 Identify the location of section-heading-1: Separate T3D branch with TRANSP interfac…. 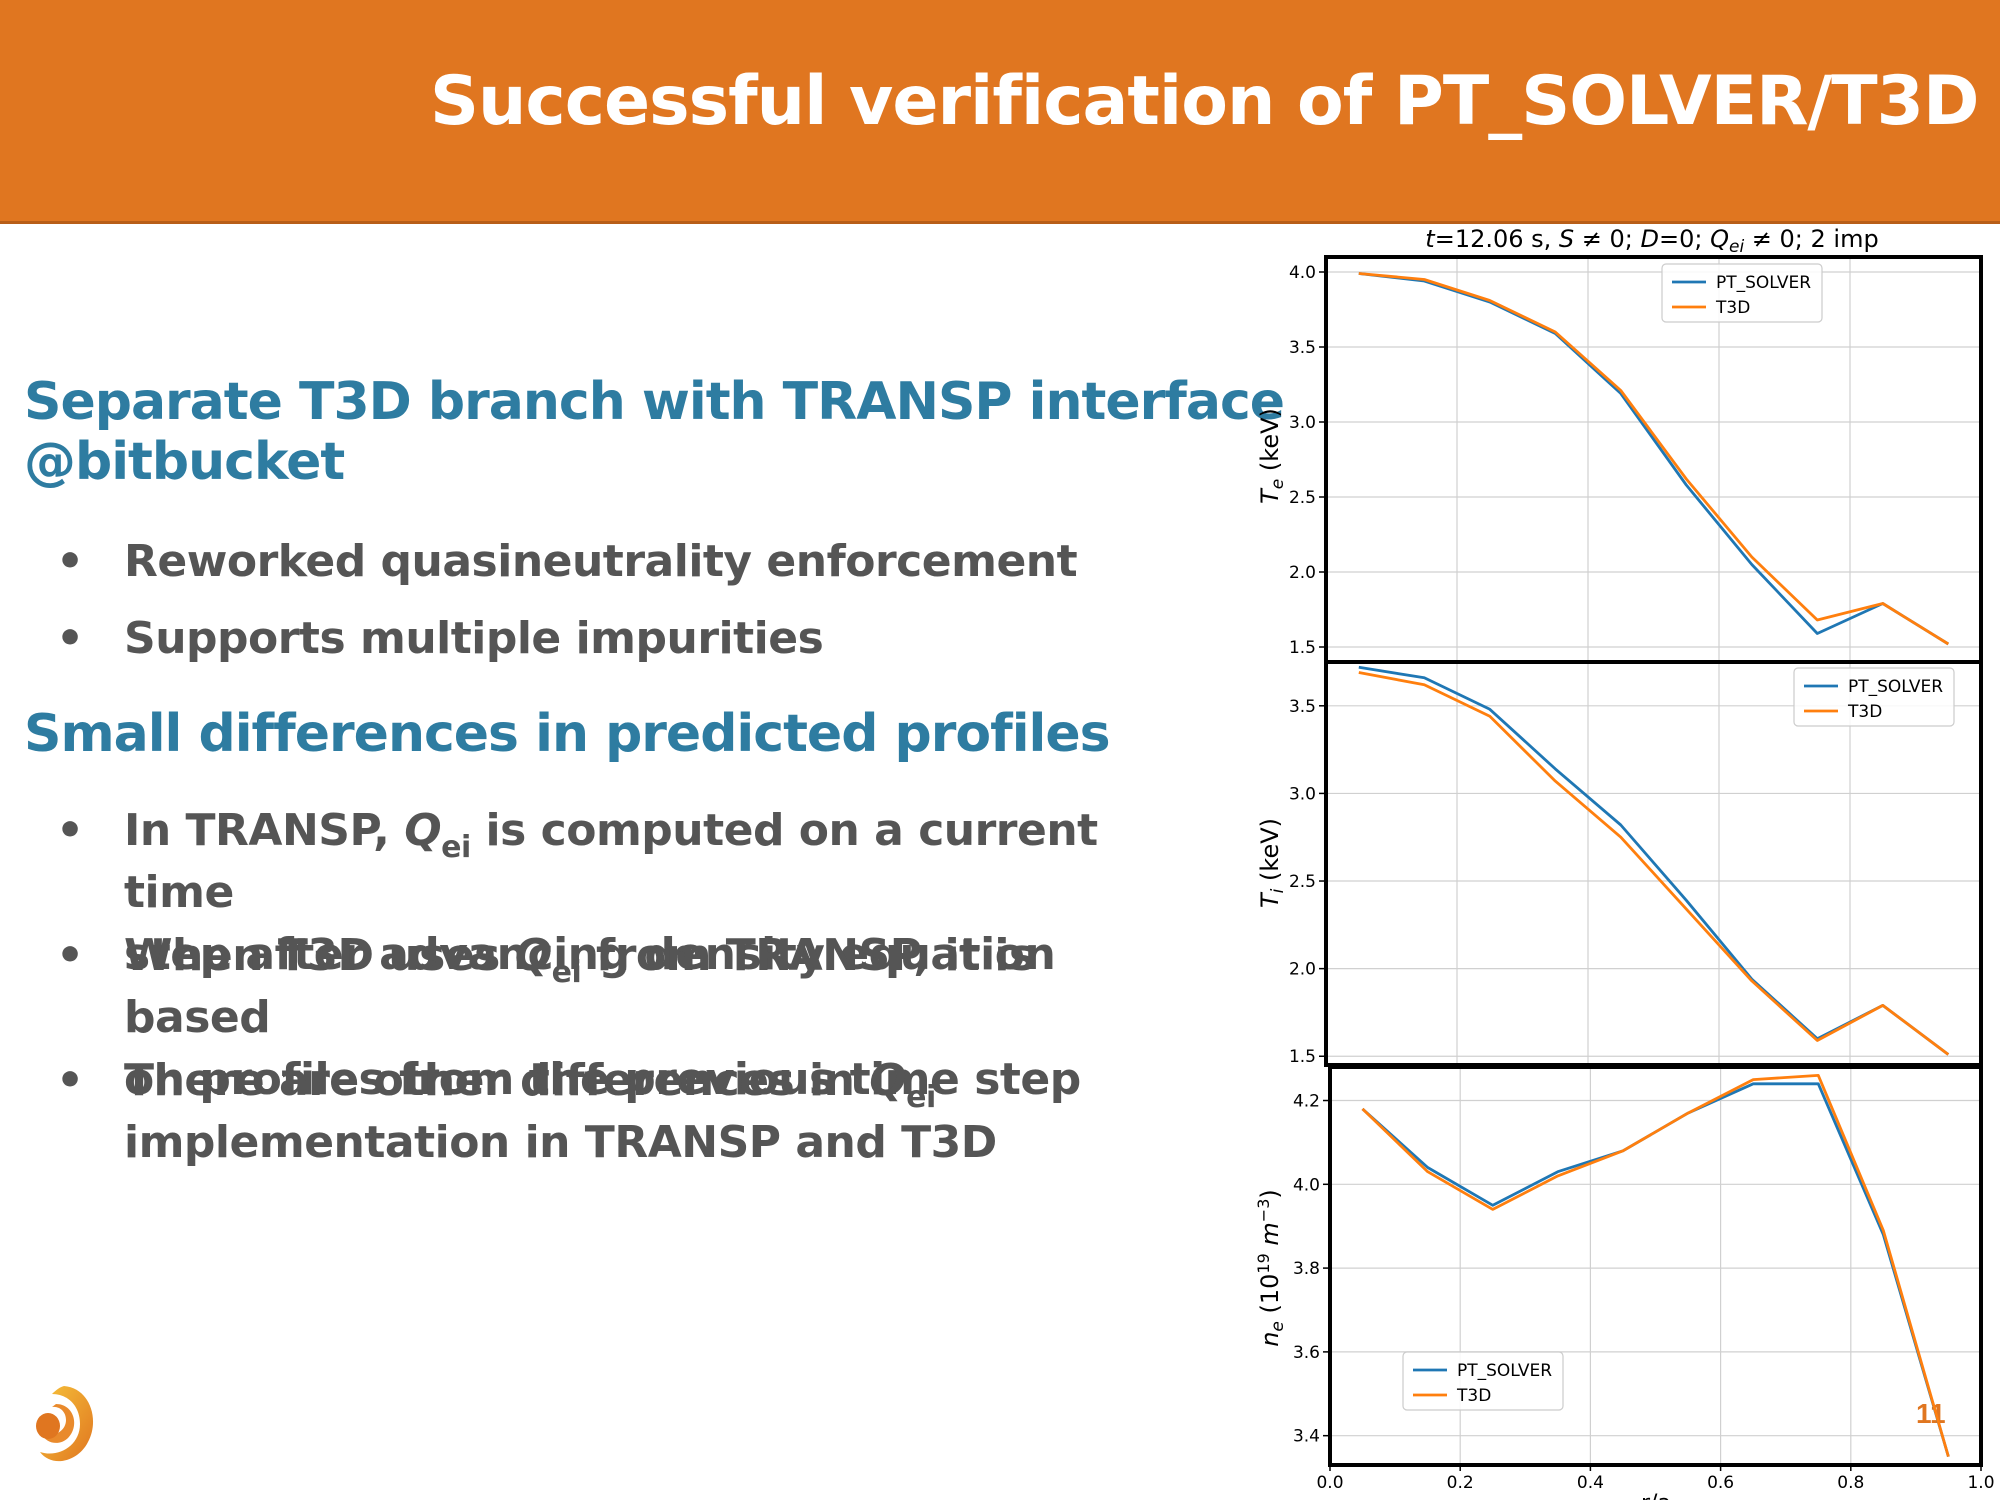
(654, 432).